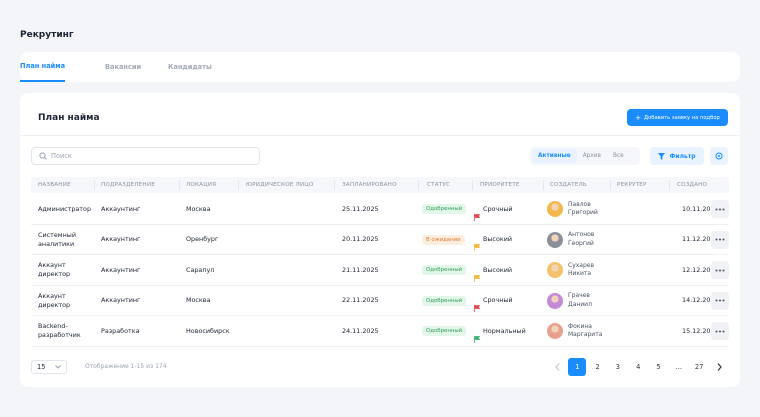 This screenshot has height=417, width=760. Describe the element at coordinates (498, 239) in the screenshot. I see `priority: Высокий` at that location.